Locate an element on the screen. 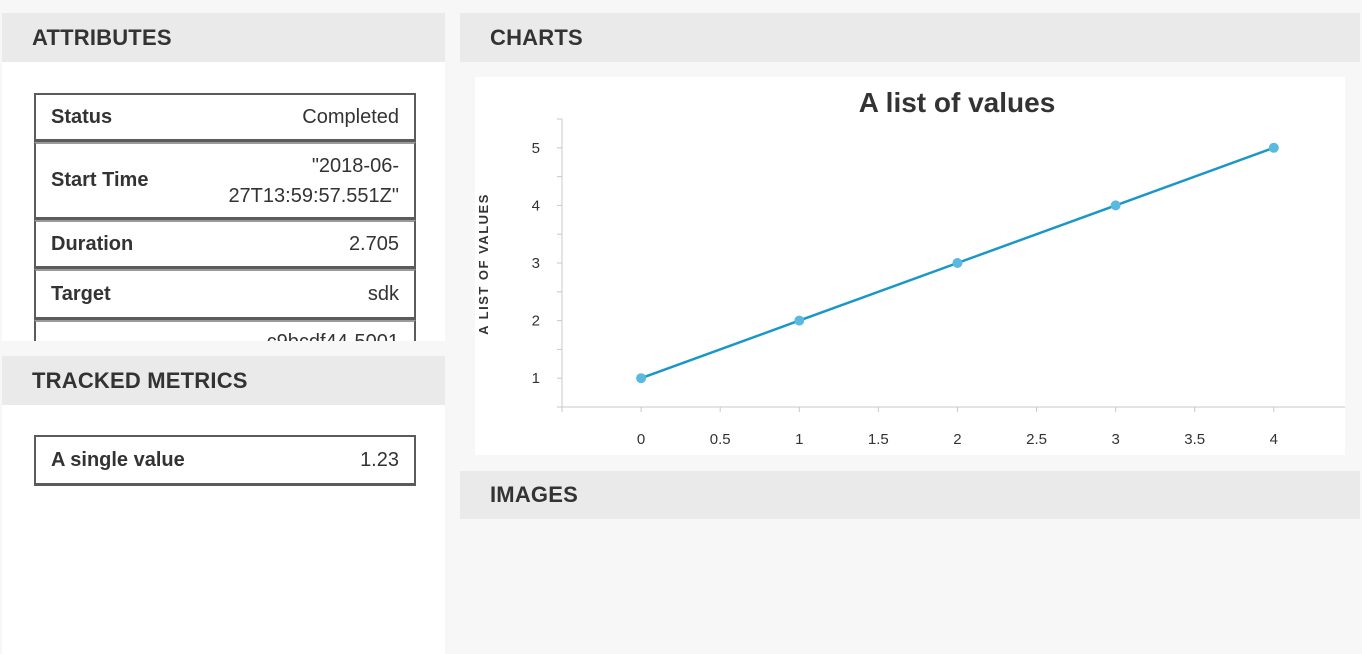 The image size is (1362, 654). attribute-value: "2018-06- 27T13:59:57.551Z" is located at coordinates (313, 181).